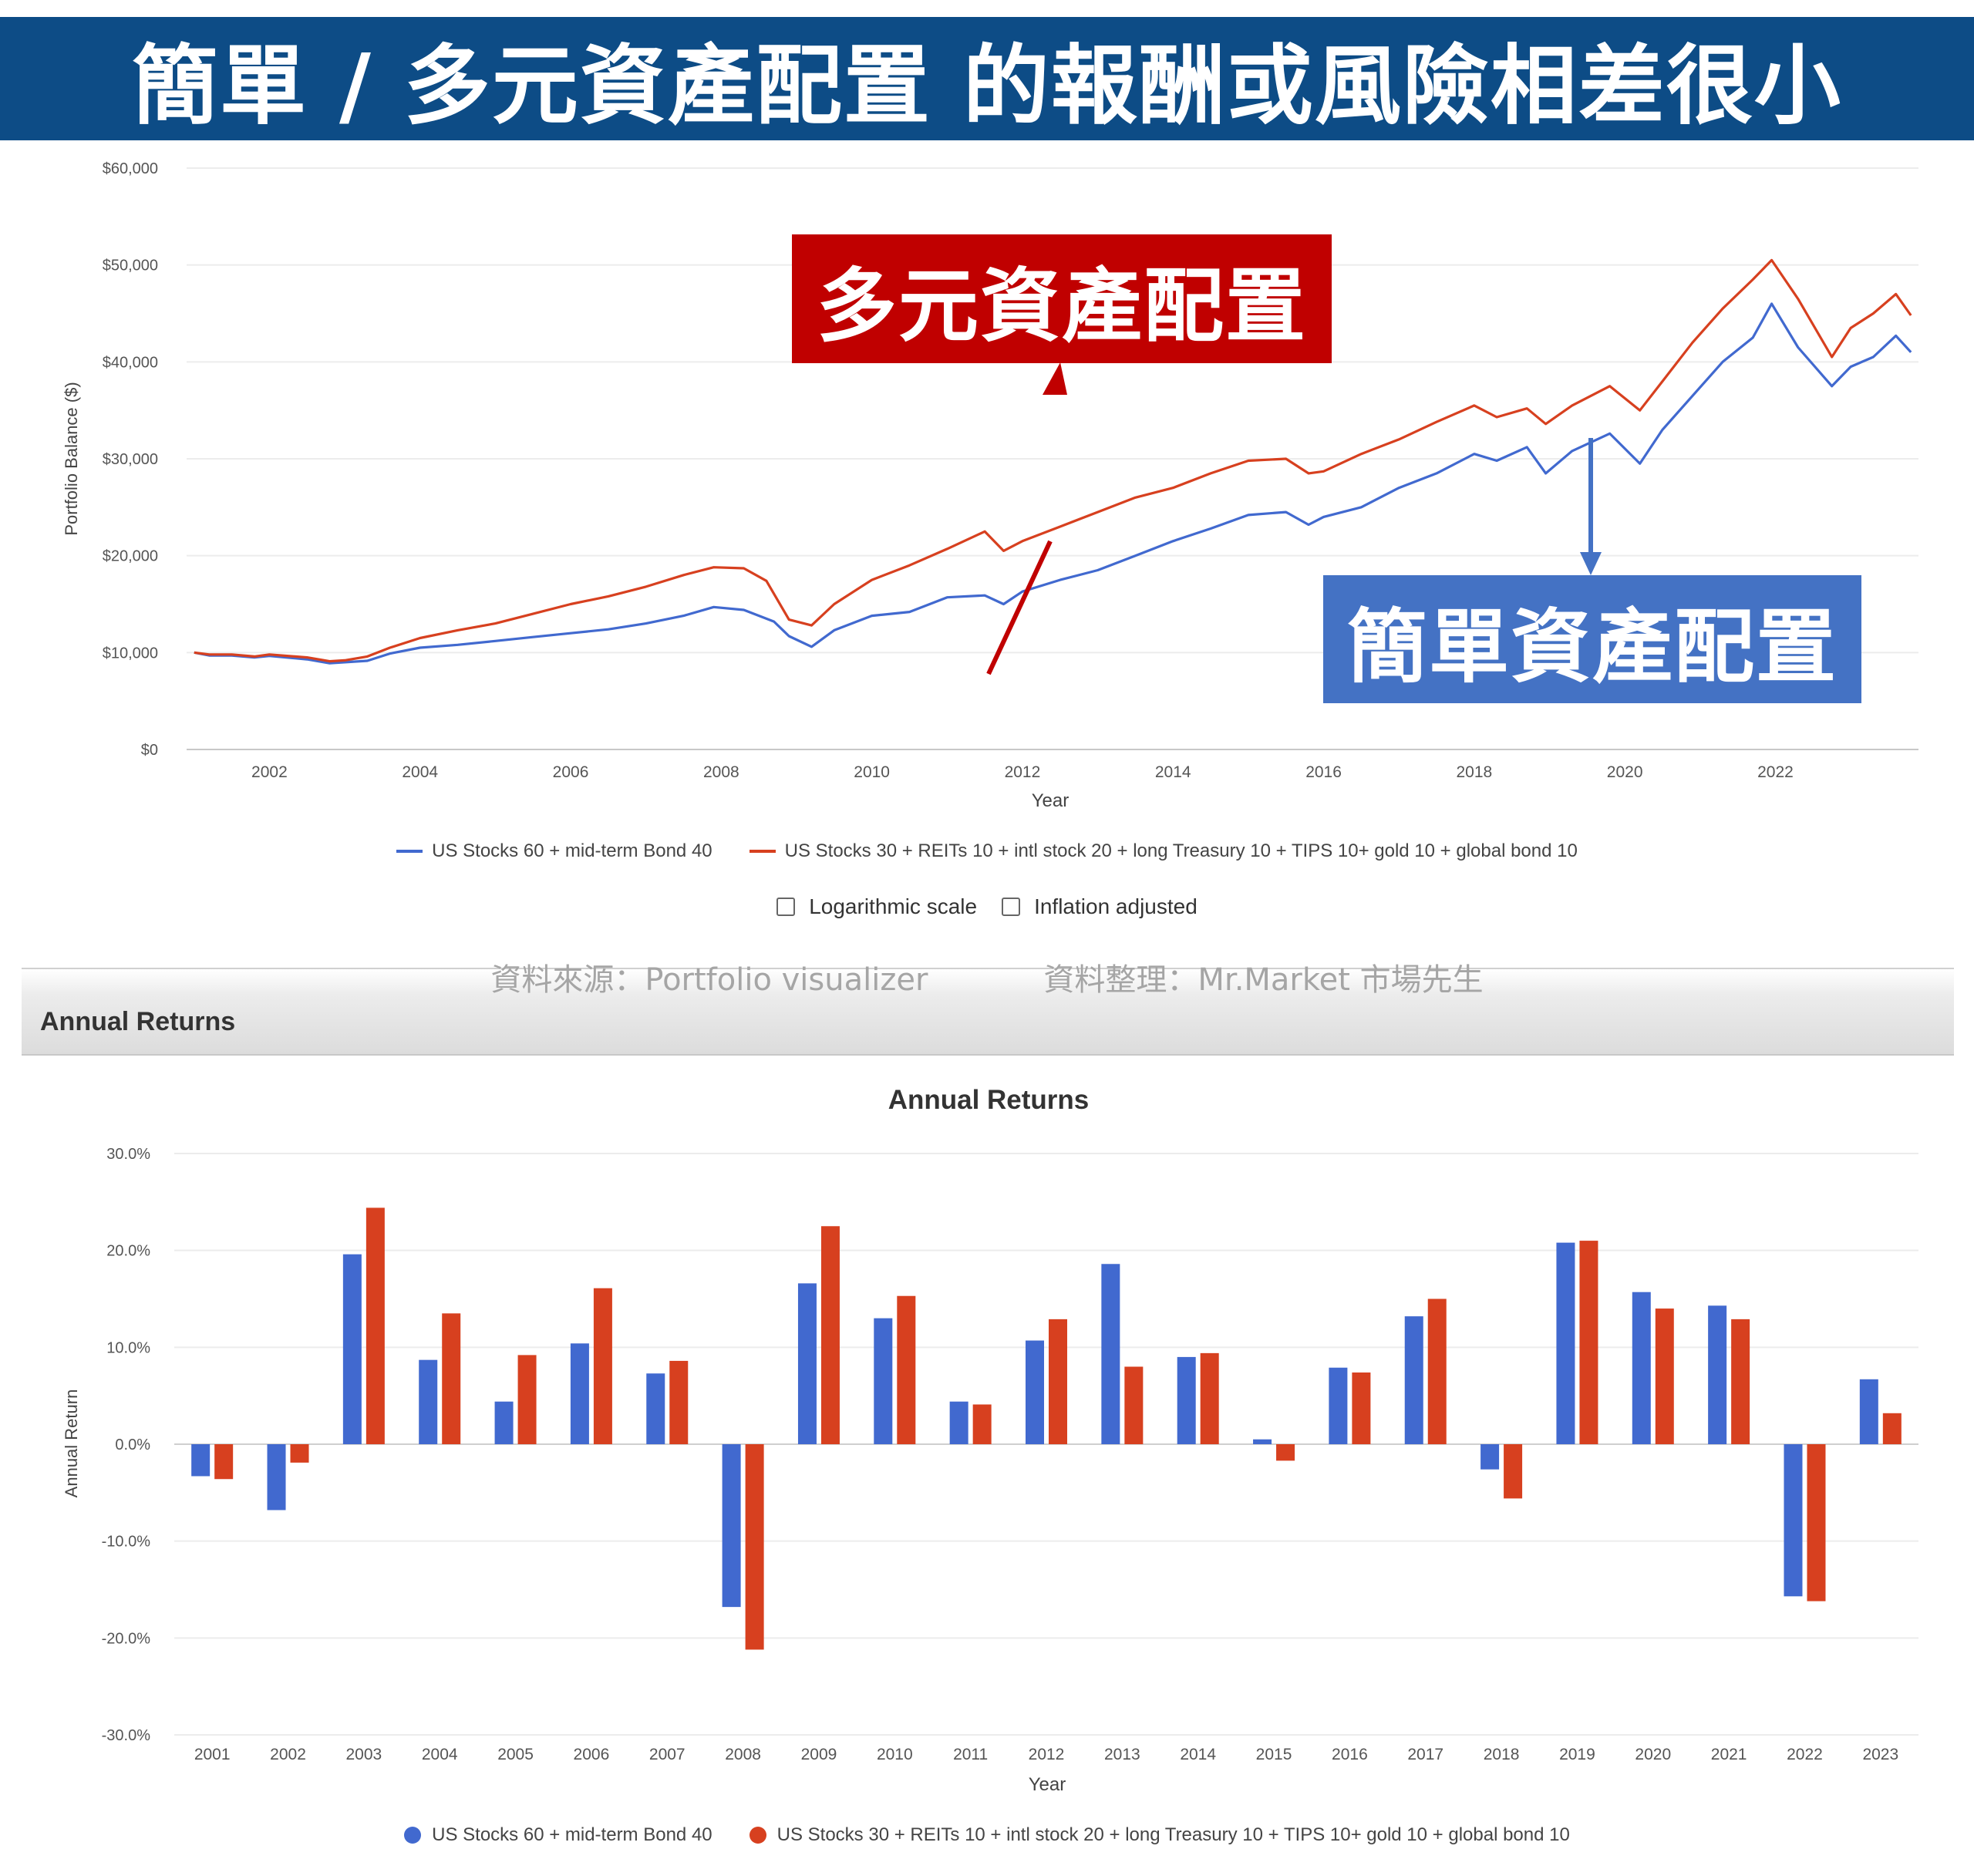  What do you see at coordinates (1490, 1457) in the screenshot?
I see `bar-2018-series1` at bounding box center [1490, 1457].